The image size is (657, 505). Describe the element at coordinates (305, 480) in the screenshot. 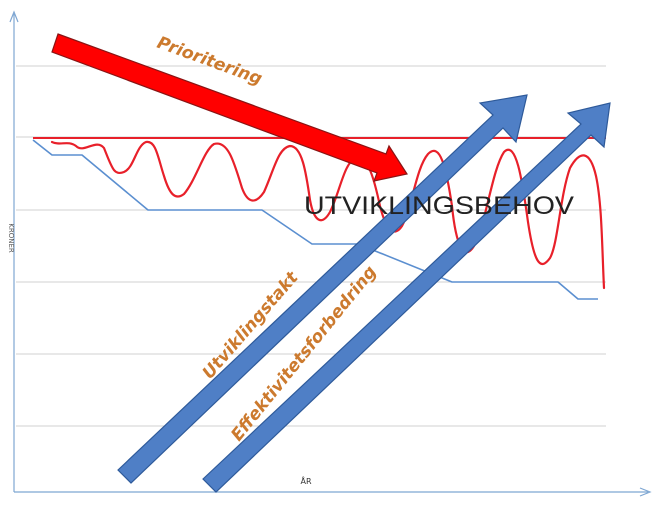

I see `x-axis-label: ÅR` at that location.